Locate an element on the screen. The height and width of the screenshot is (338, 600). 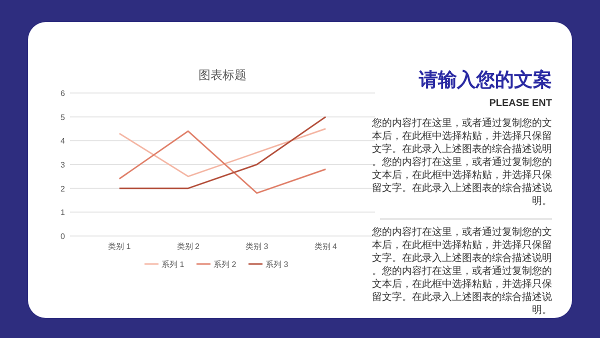
text: PLEASE ENT is located at coordinates (520, 103).